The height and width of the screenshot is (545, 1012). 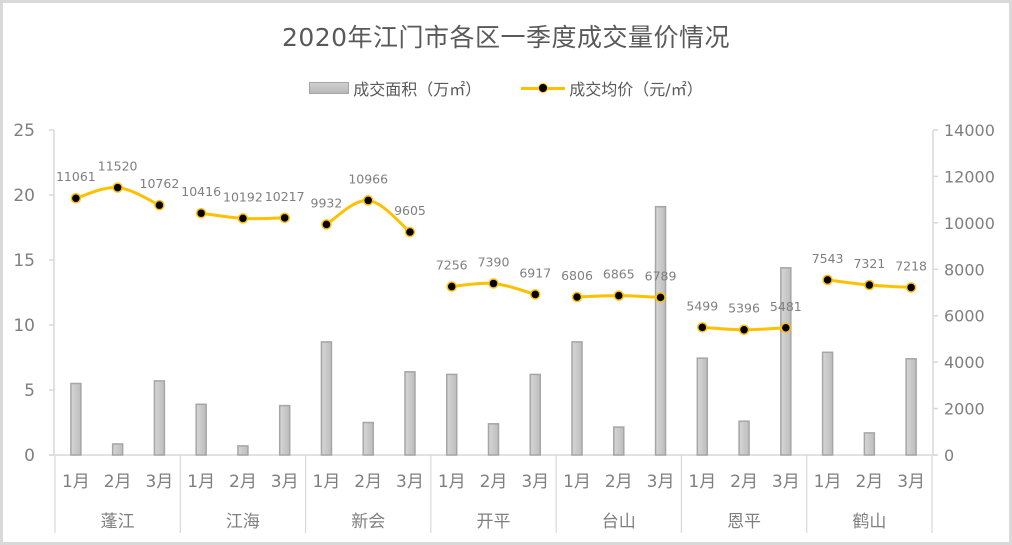 What do you see at coordinates (828, 258) in the screenshot?
I see `price-data-label: 7543` at bounding box center [828, 258].